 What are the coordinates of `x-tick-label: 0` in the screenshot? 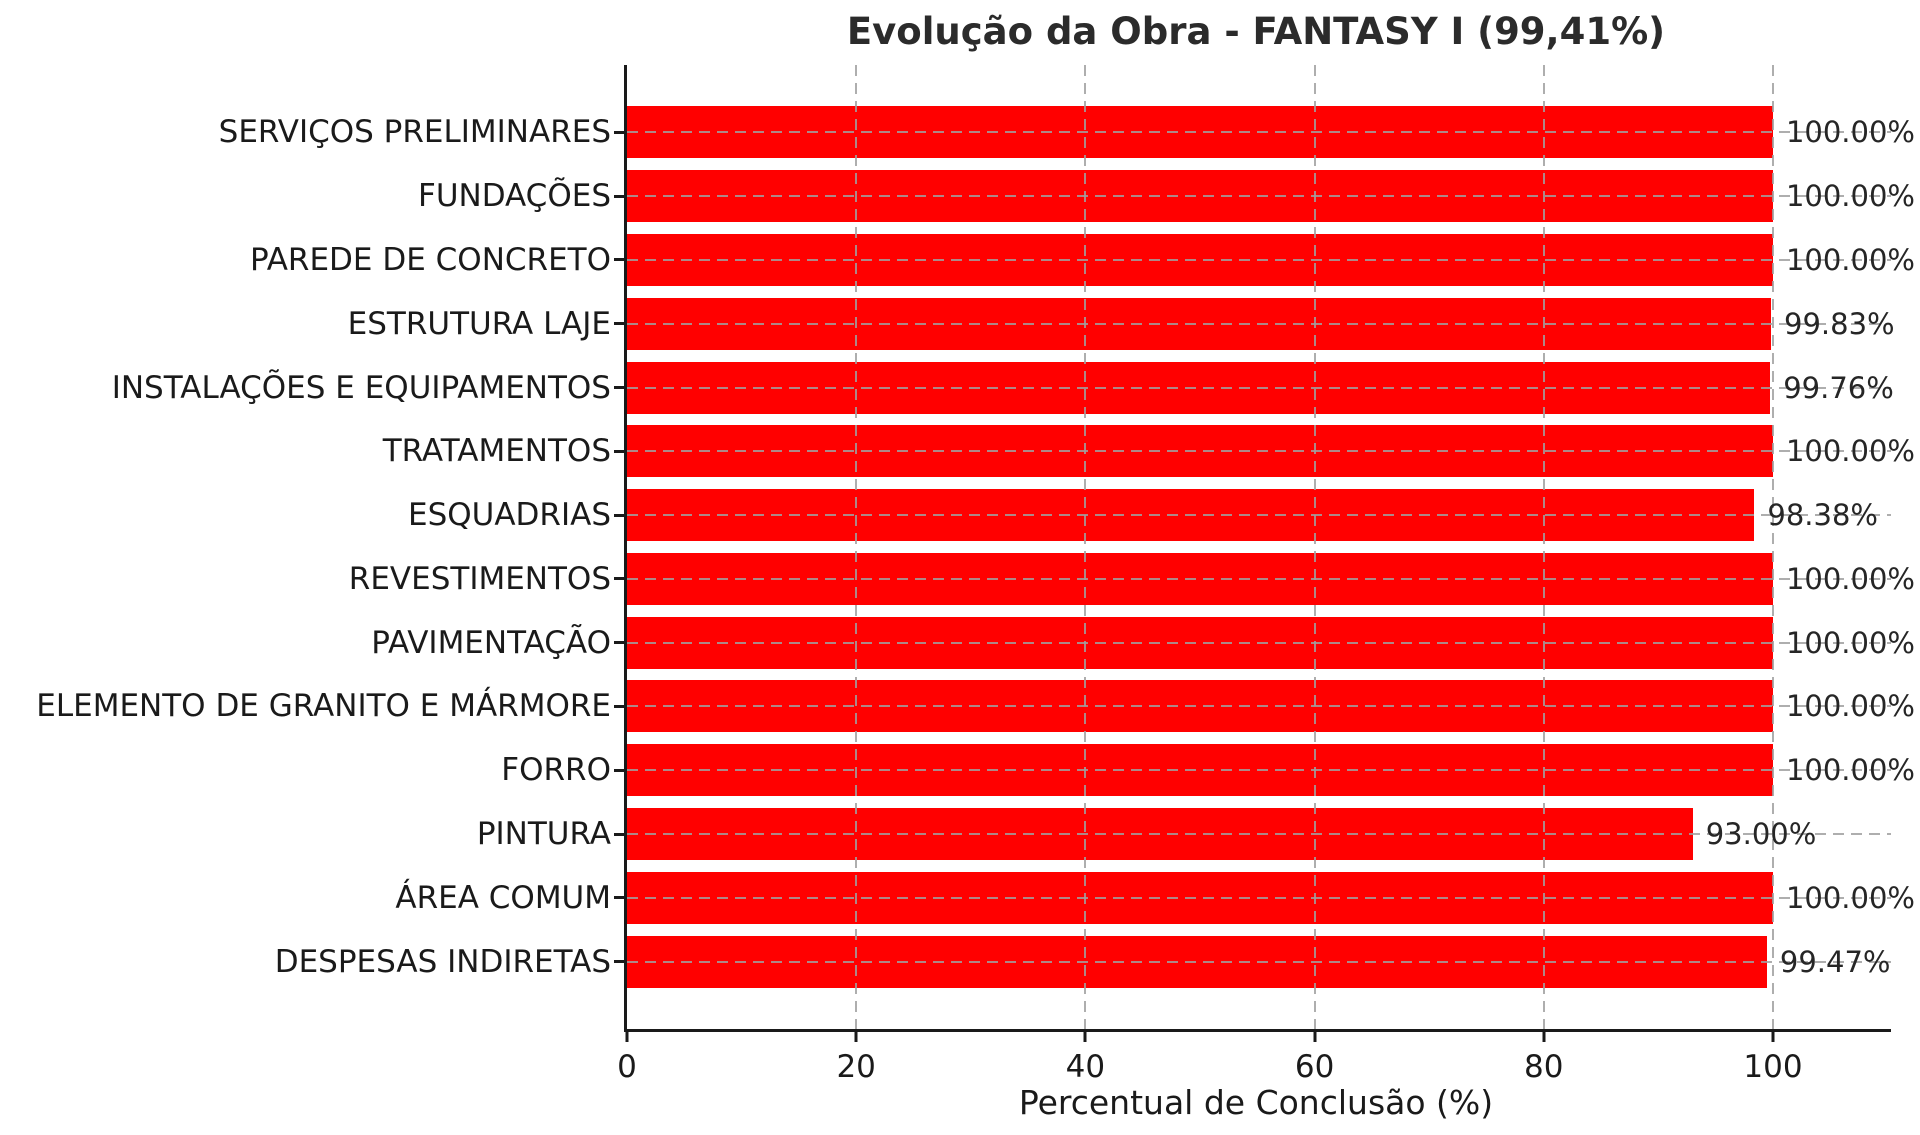 It's located at (627, 1067).